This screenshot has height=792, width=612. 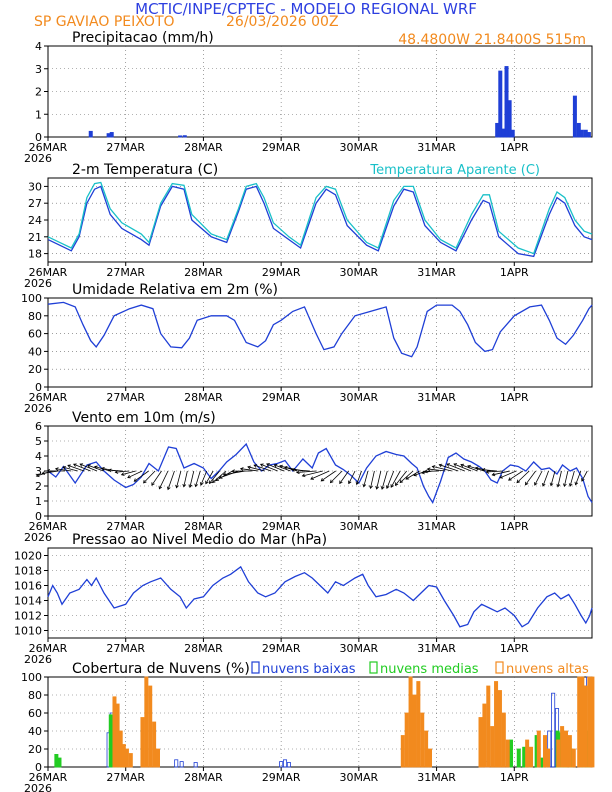 I want to click on x-year-label: 2026, so click(x=38, y=787).